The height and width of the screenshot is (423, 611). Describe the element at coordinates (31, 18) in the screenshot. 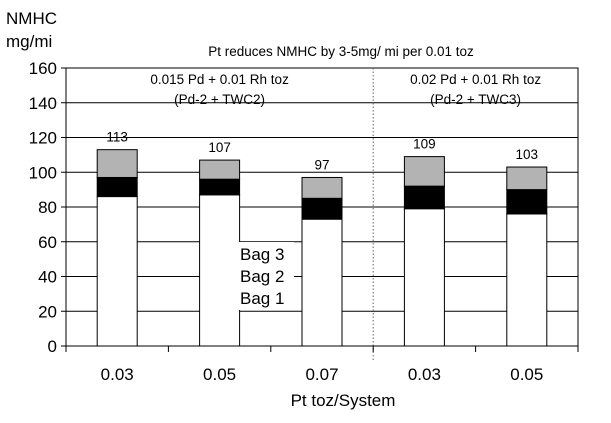

I see `y-axis-label-line-1: NMHC` at that location.